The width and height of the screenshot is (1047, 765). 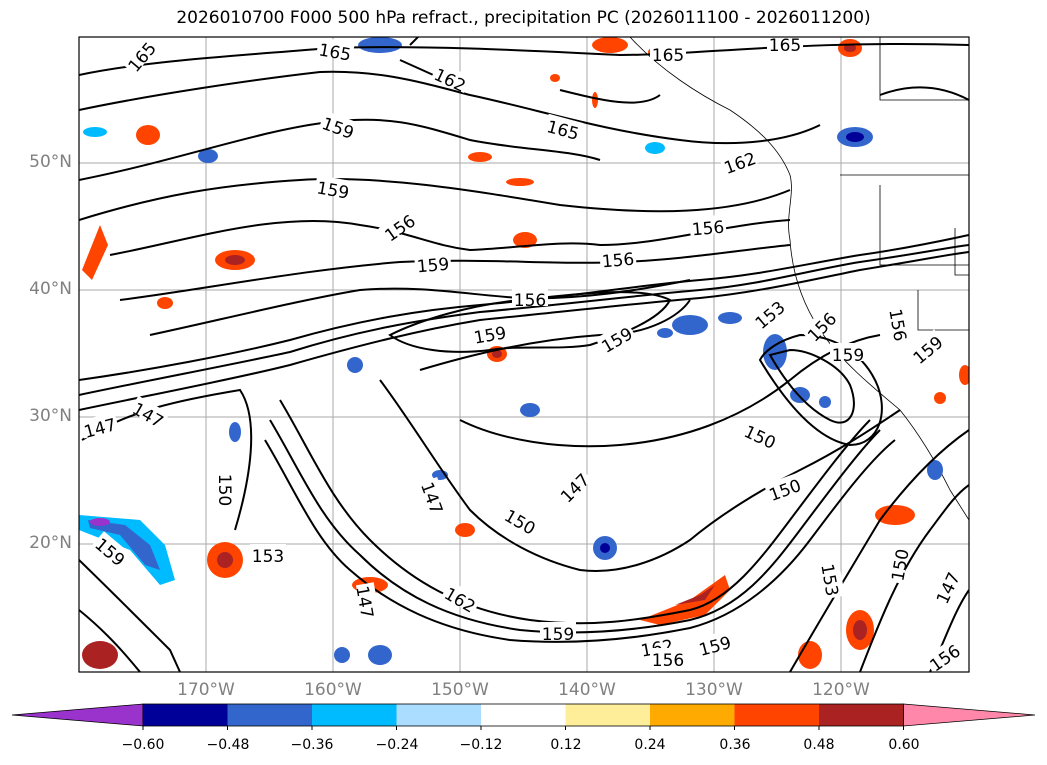 What do you see at coordinates (904, 745) in the screenshot?
I see `colorbar-tick: 0.60` at bounding box center [904, 745].